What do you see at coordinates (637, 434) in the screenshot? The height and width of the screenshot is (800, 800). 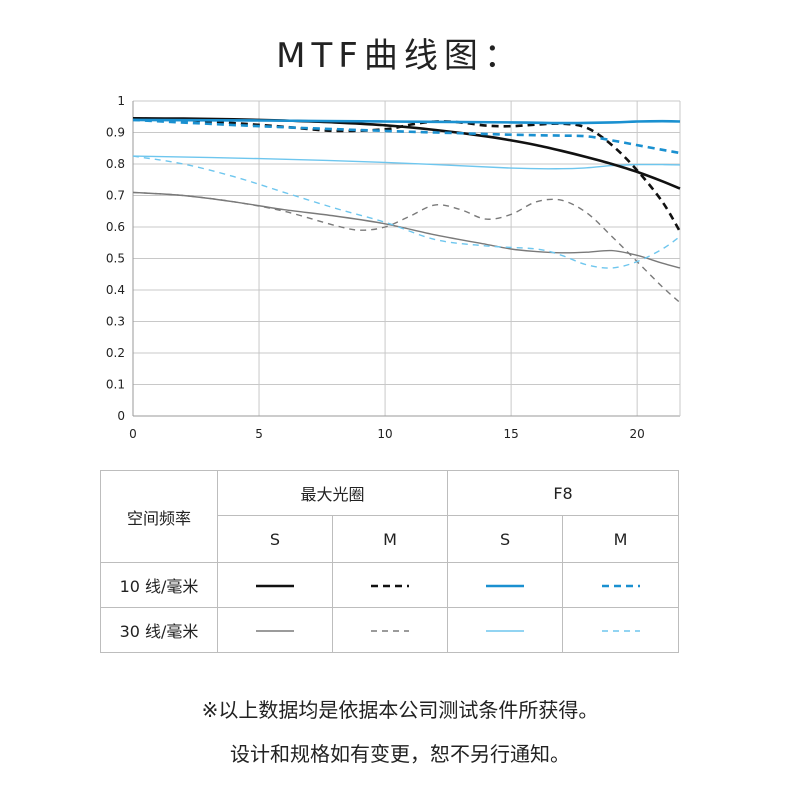 I see `x-tick-label: 20` at bounding box center [637, 434].